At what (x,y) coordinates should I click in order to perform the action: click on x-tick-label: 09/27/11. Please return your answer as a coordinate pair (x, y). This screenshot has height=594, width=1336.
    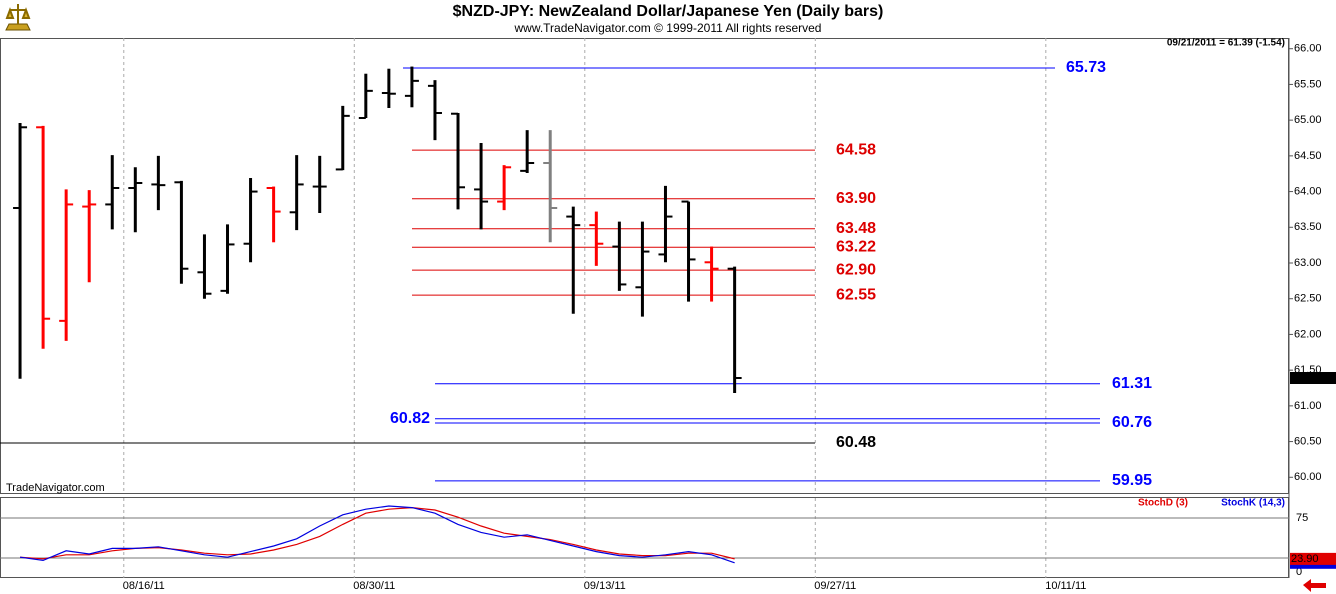
    Looking at the image, I should click on (835, 586).